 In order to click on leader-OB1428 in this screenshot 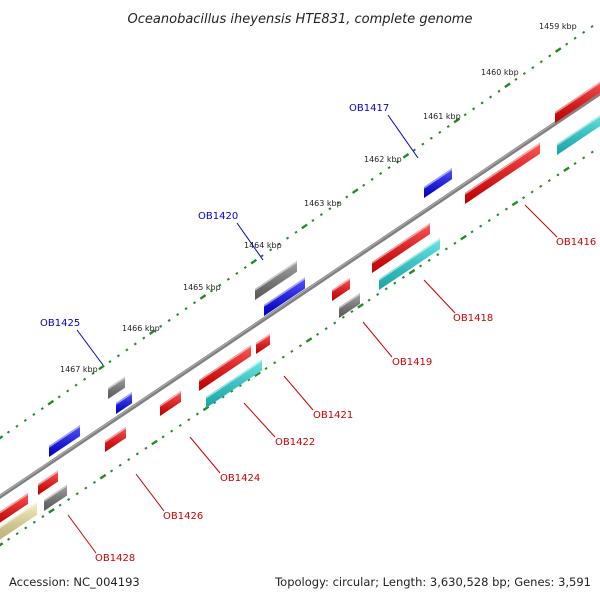, I will do `click(82, 534)`.